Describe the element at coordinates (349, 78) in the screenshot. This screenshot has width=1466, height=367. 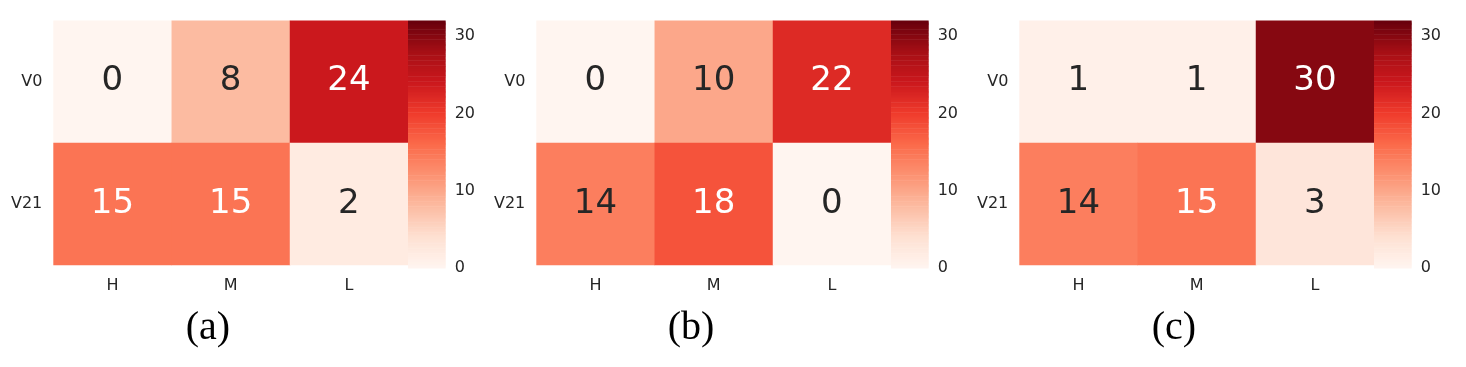
I see `data-label: 24` at that location.